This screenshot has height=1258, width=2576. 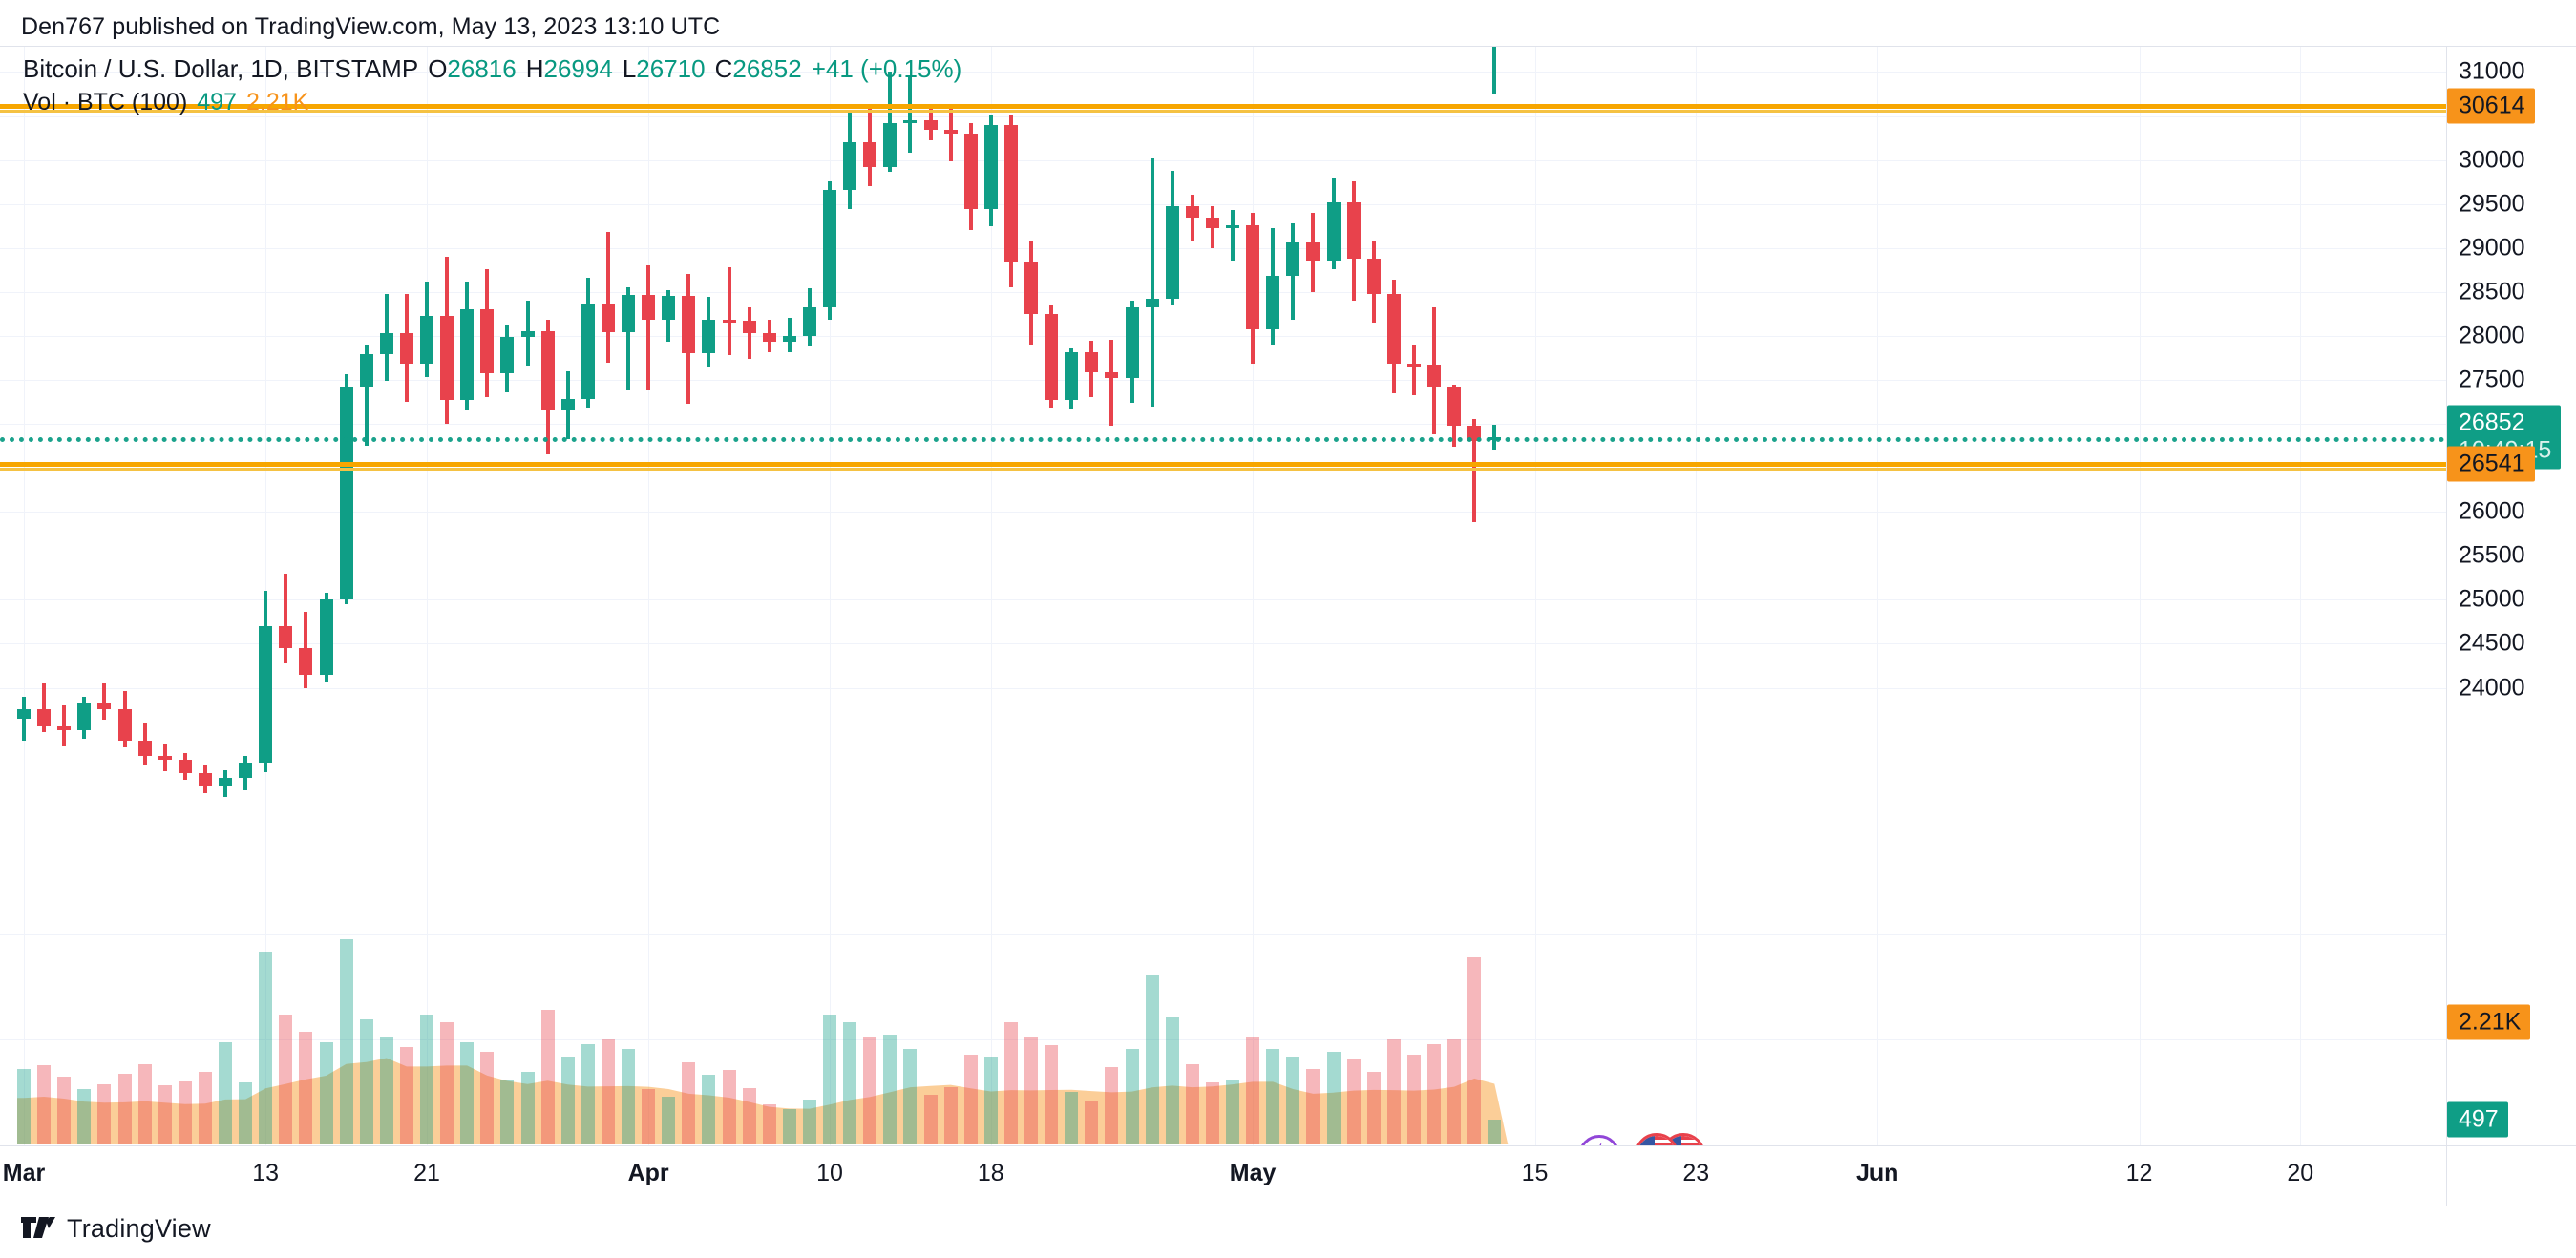 I want to click on price-line-resistance, so click(x=1223, y=107).